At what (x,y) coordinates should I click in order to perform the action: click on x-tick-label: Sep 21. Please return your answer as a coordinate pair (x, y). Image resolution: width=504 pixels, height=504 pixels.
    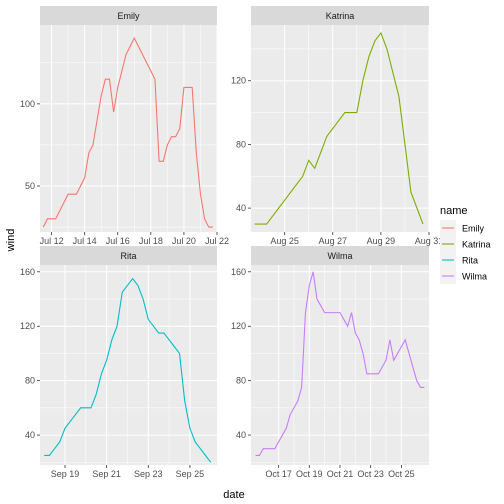
    Looking at the image, I should click on (106, 474).